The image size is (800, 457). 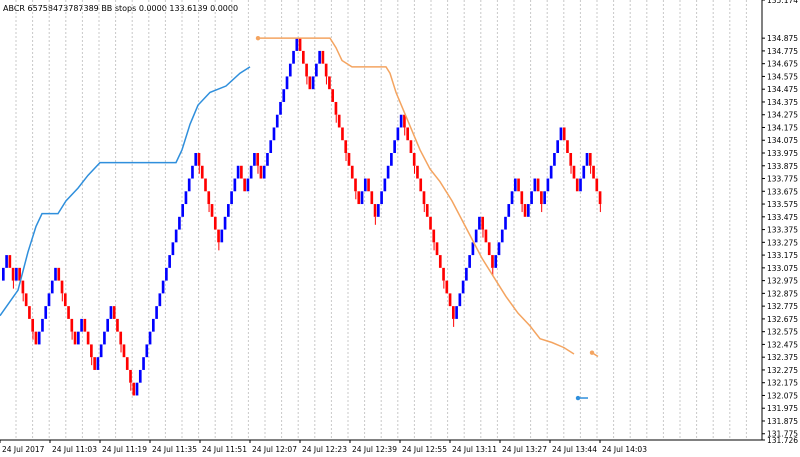 What do you see at coordinates (174, 449) in the screenshot?
I see `x-tick-label: 24 Jul 11:35` at bounding box center [174, 449].